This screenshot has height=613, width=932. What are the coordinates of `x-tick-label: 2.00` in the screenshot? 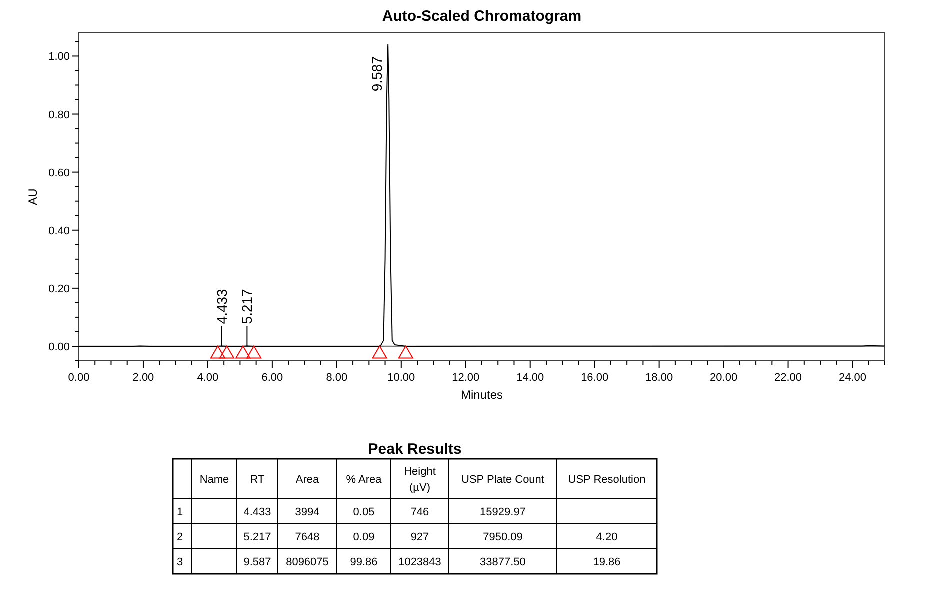 It's located at (143, 378).